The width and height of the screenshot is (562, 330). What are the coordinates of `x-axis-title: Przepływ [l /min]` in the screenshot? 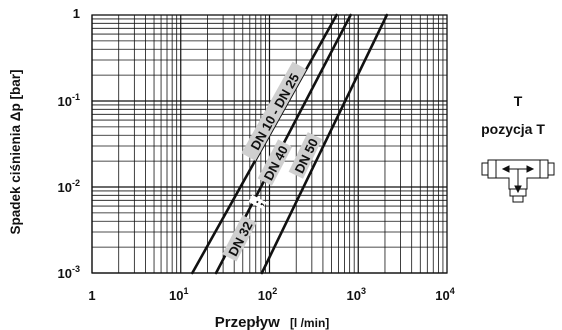 It's located at (272, 322).